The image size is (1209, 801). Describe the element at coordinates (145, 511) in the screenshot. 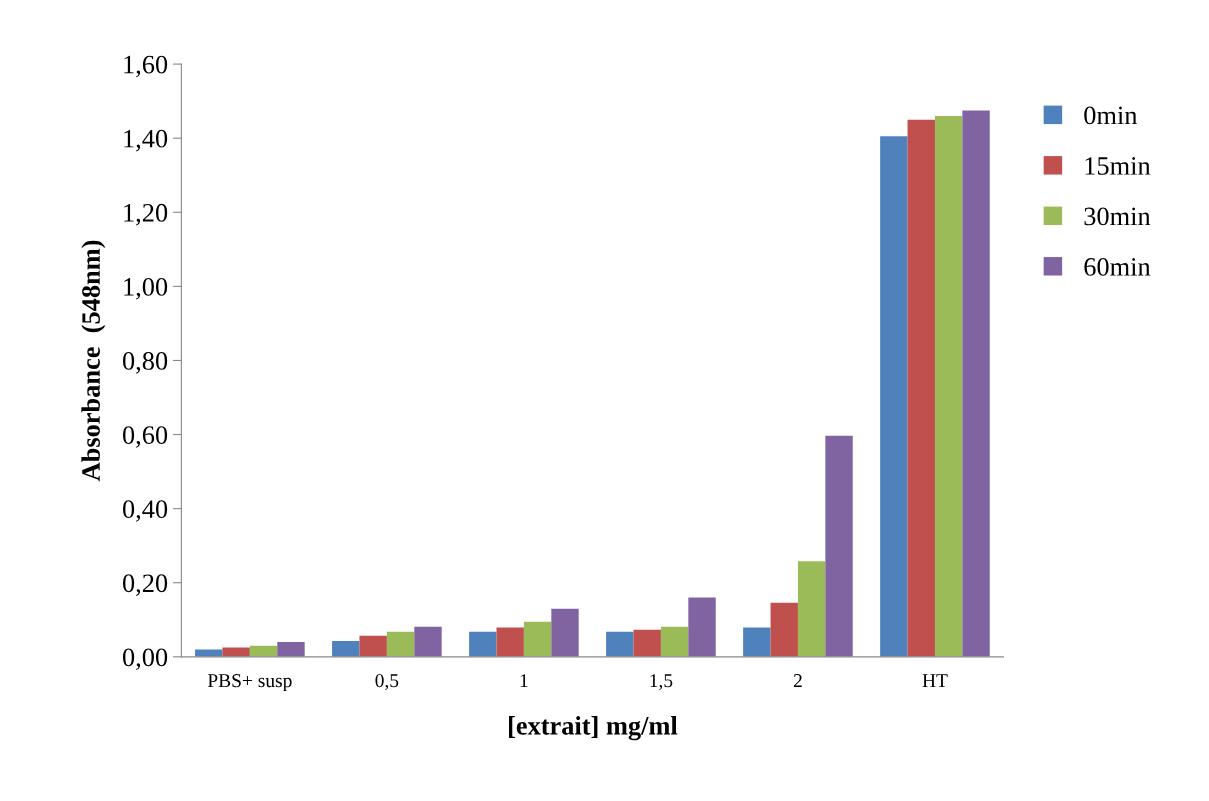

I see `y-tick-label: 0,40` at that location.